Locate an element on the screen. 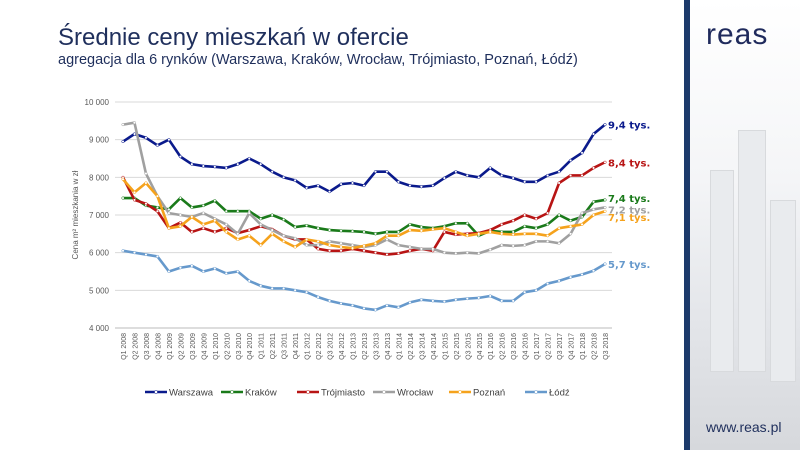 This screenshot has height=450, width=800. legend-label: Warszawa is located at coordinates (191, 393).